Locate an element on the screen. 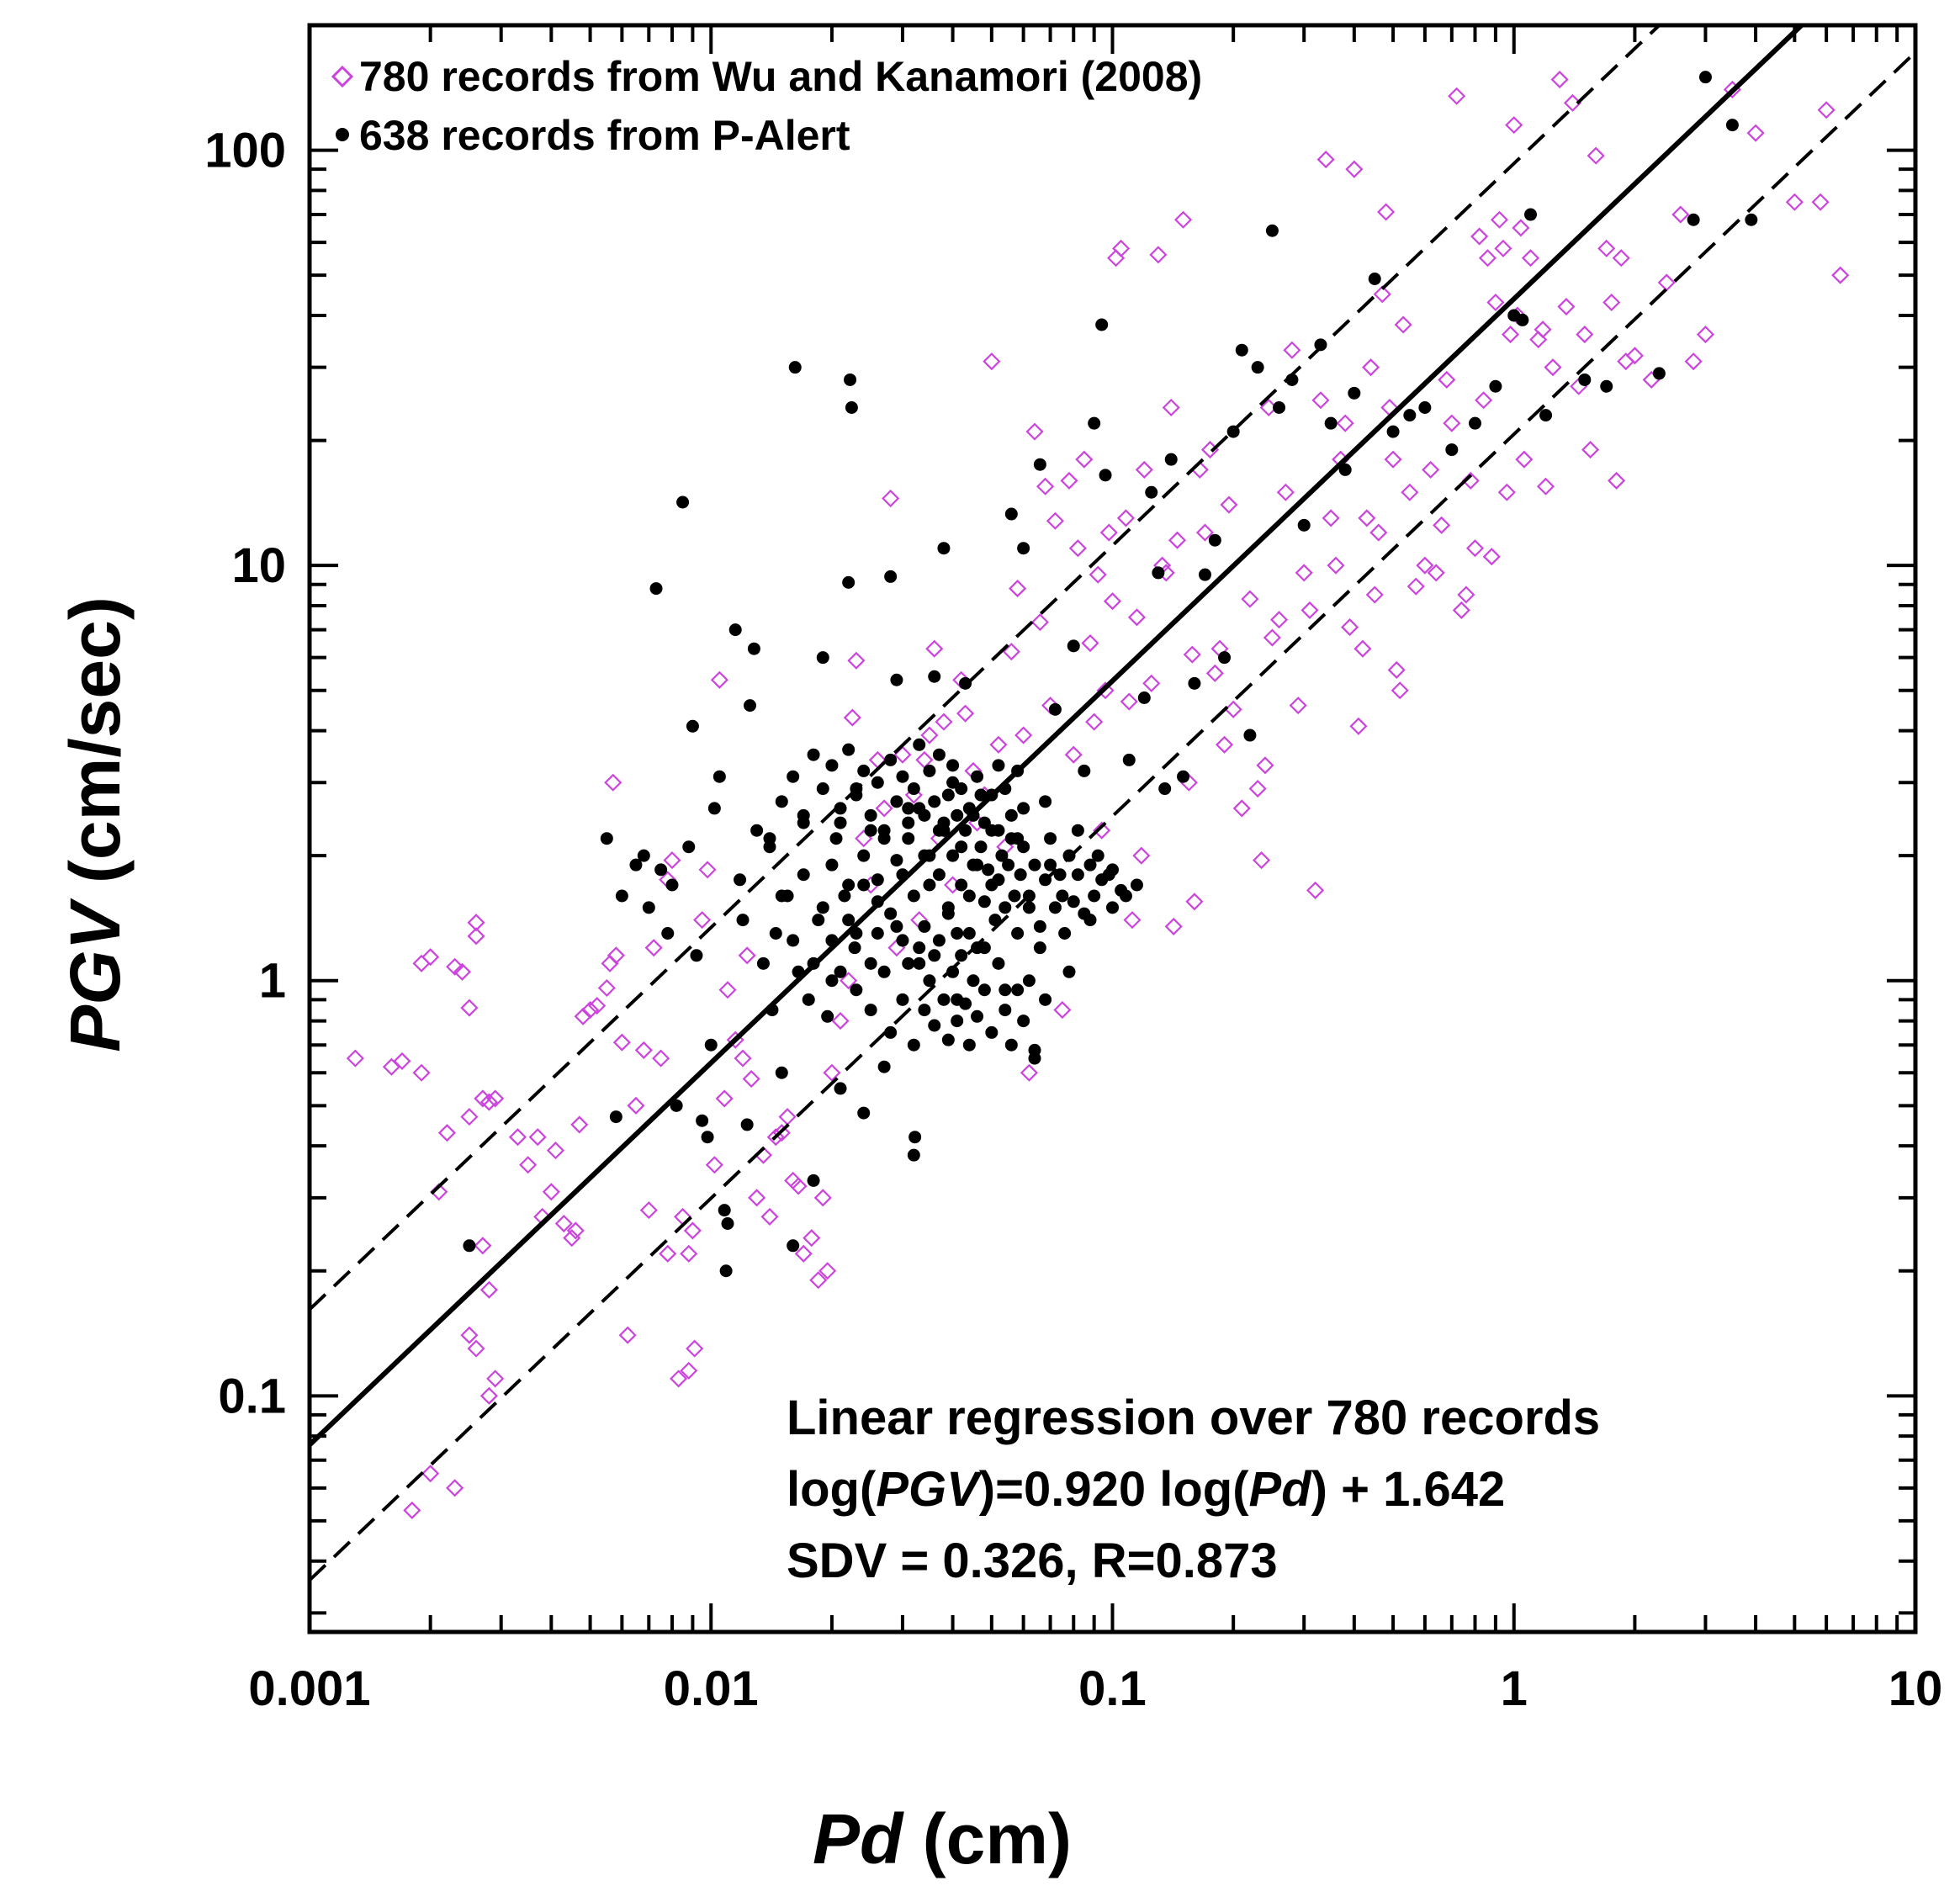 This screenshot has width=1960, height=1902. legend-diamond-marker is located at coordinates (342, 76).